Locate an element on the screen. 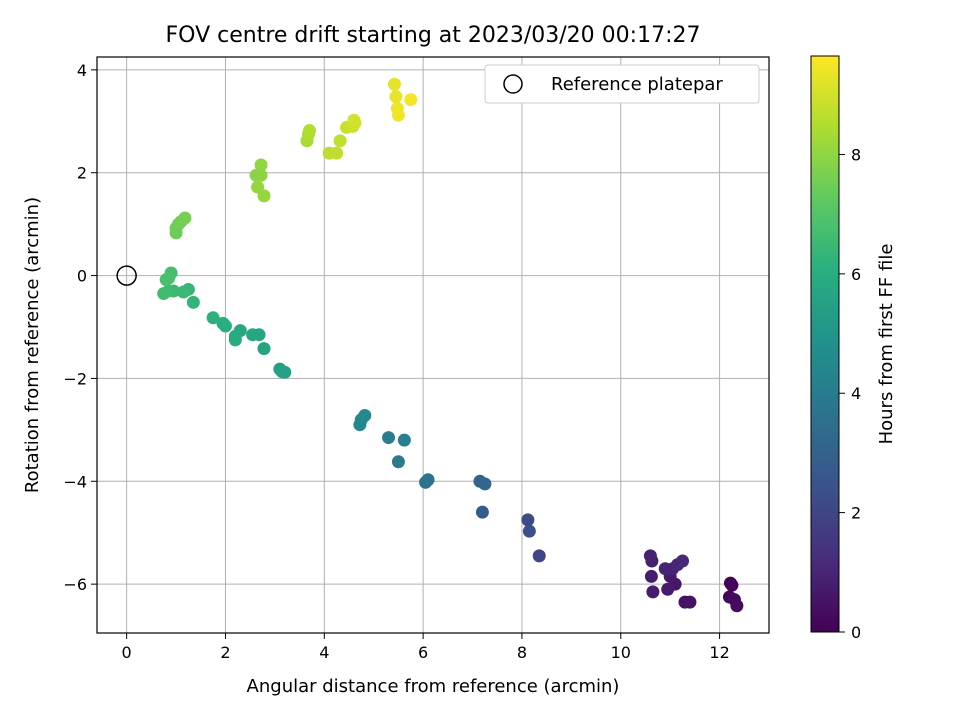  x-tick-label: 2 is located at coordinates (225, 652).